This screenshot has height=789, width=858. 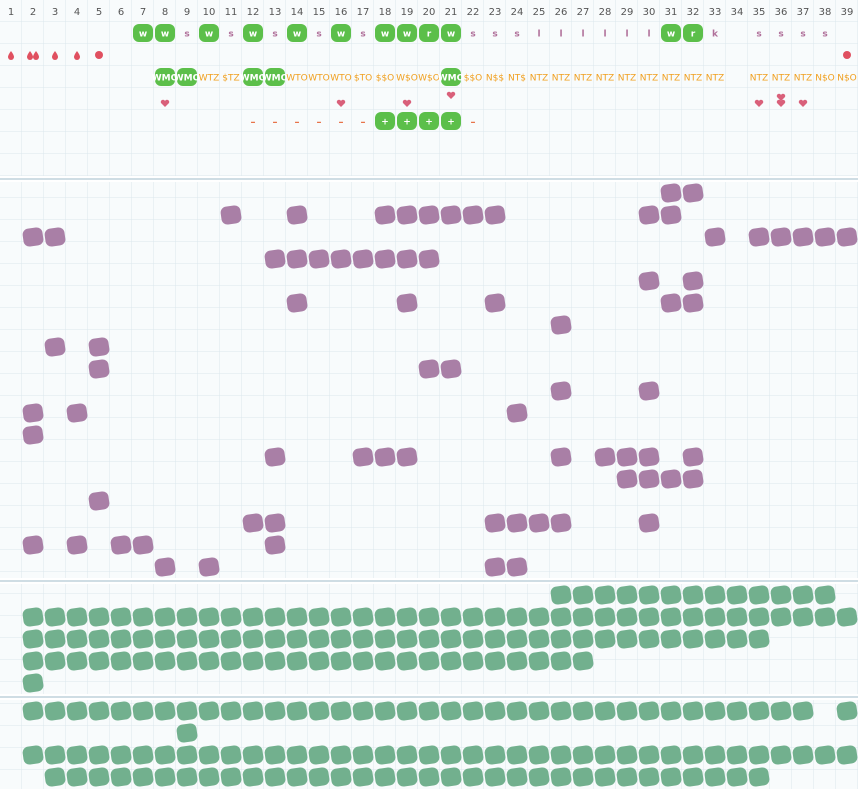 What do you see at coordinates (737, 12) in the screenshot?
I see `day-number: 34` at bounding box center [737, 12].